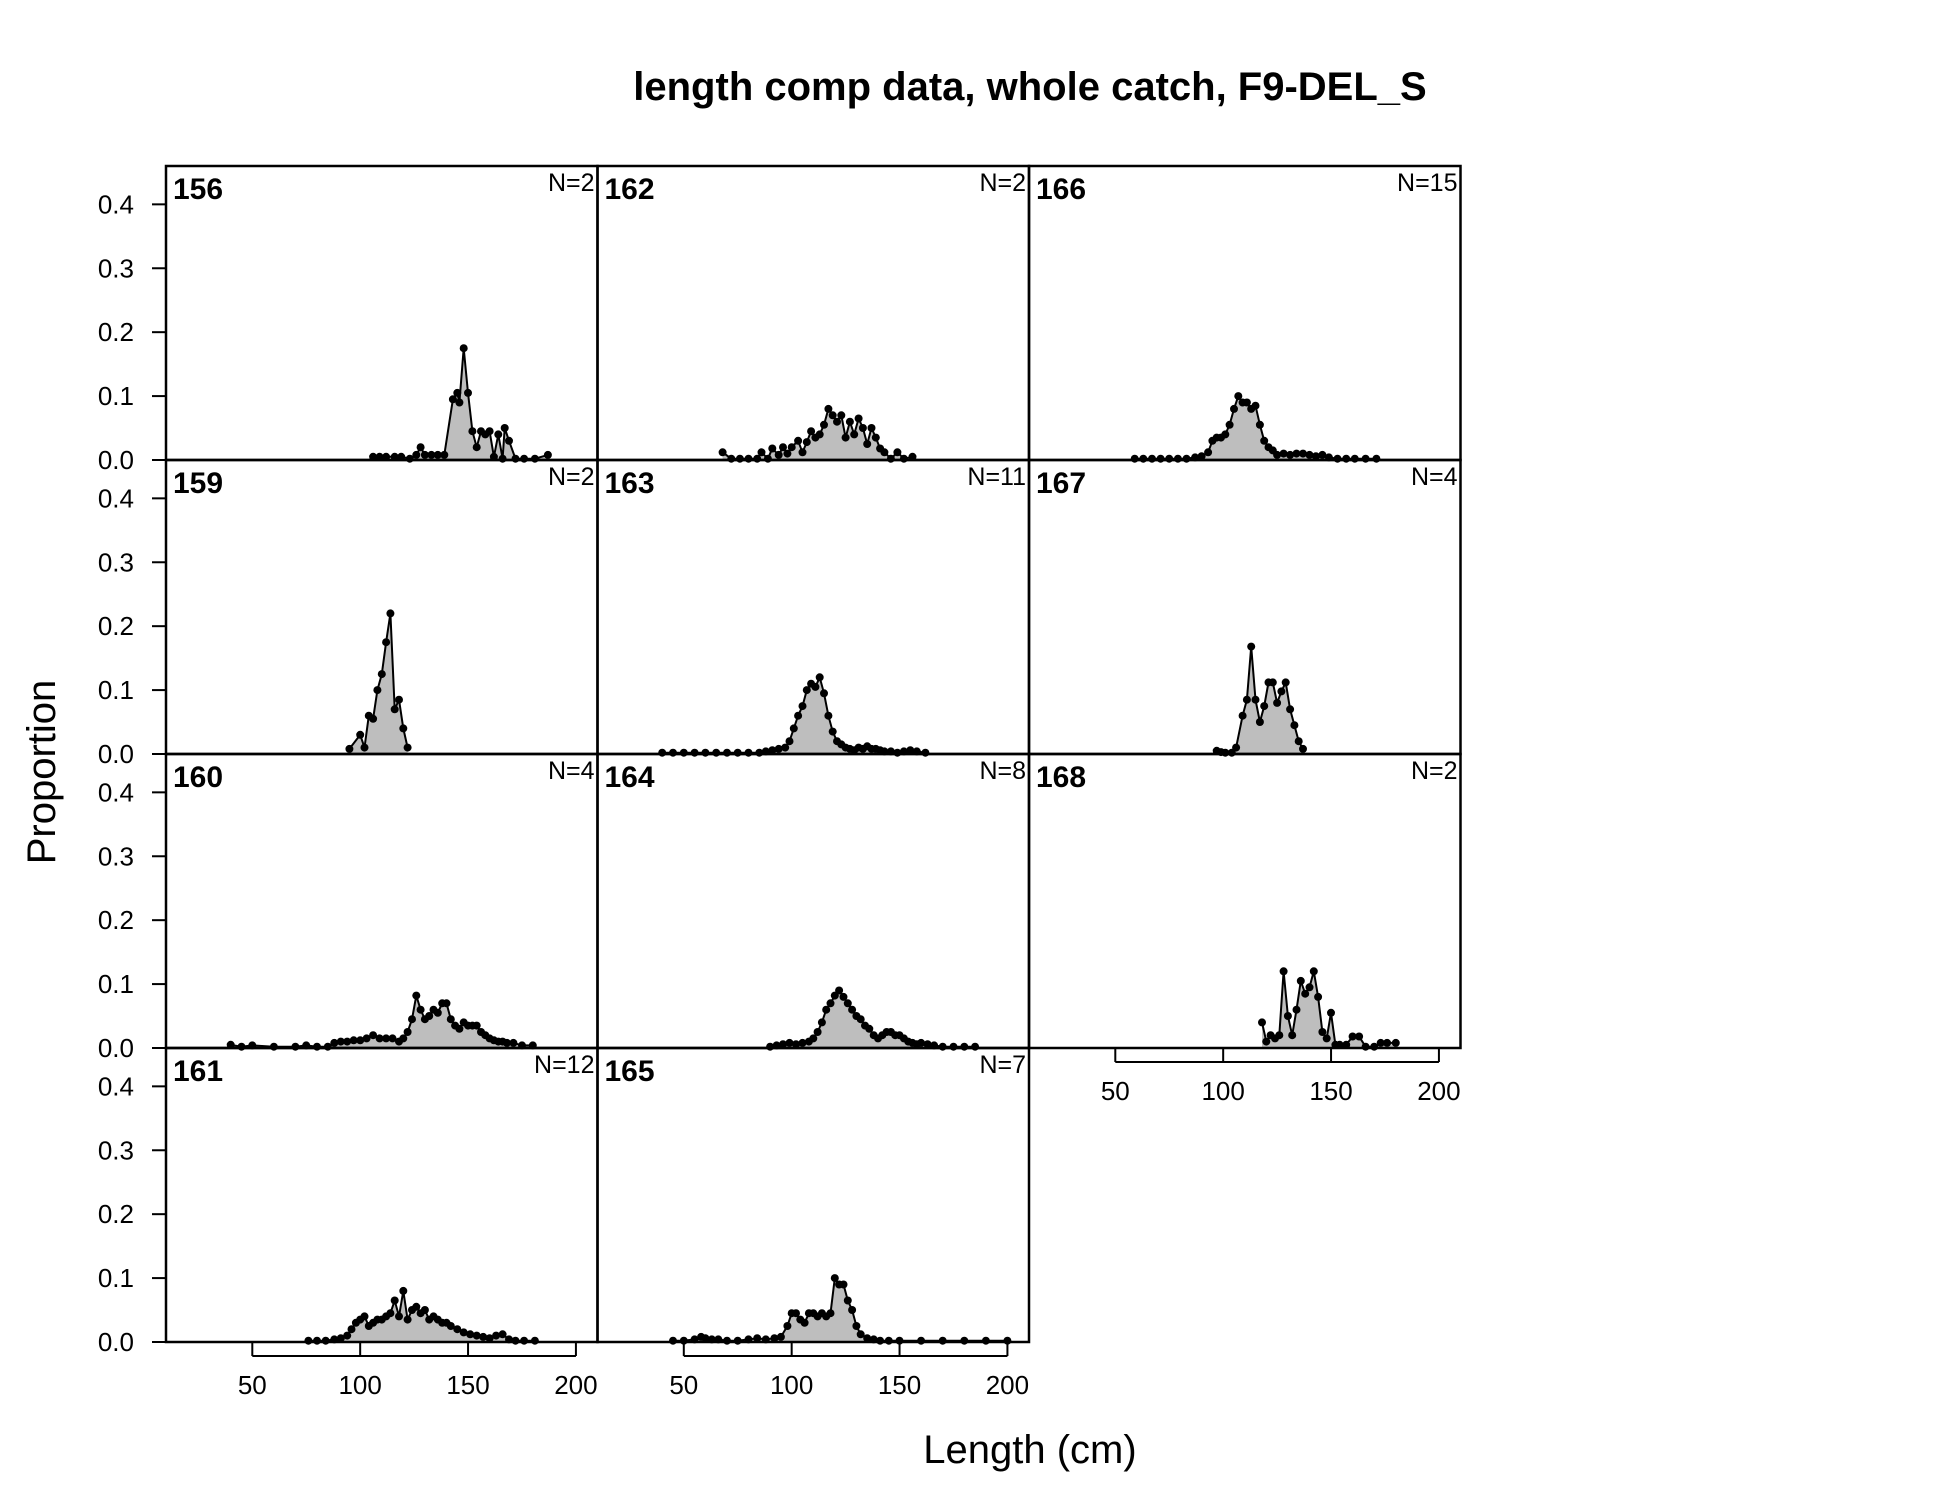 Image resolution: width=1950 pixels, height=1500 pixels. What do you see at coordinates (1029, 87) in the screenshot?
I see `chart-title: length comp data, whole catch, F9-DEL_S` at bounding box center [1029, 87].